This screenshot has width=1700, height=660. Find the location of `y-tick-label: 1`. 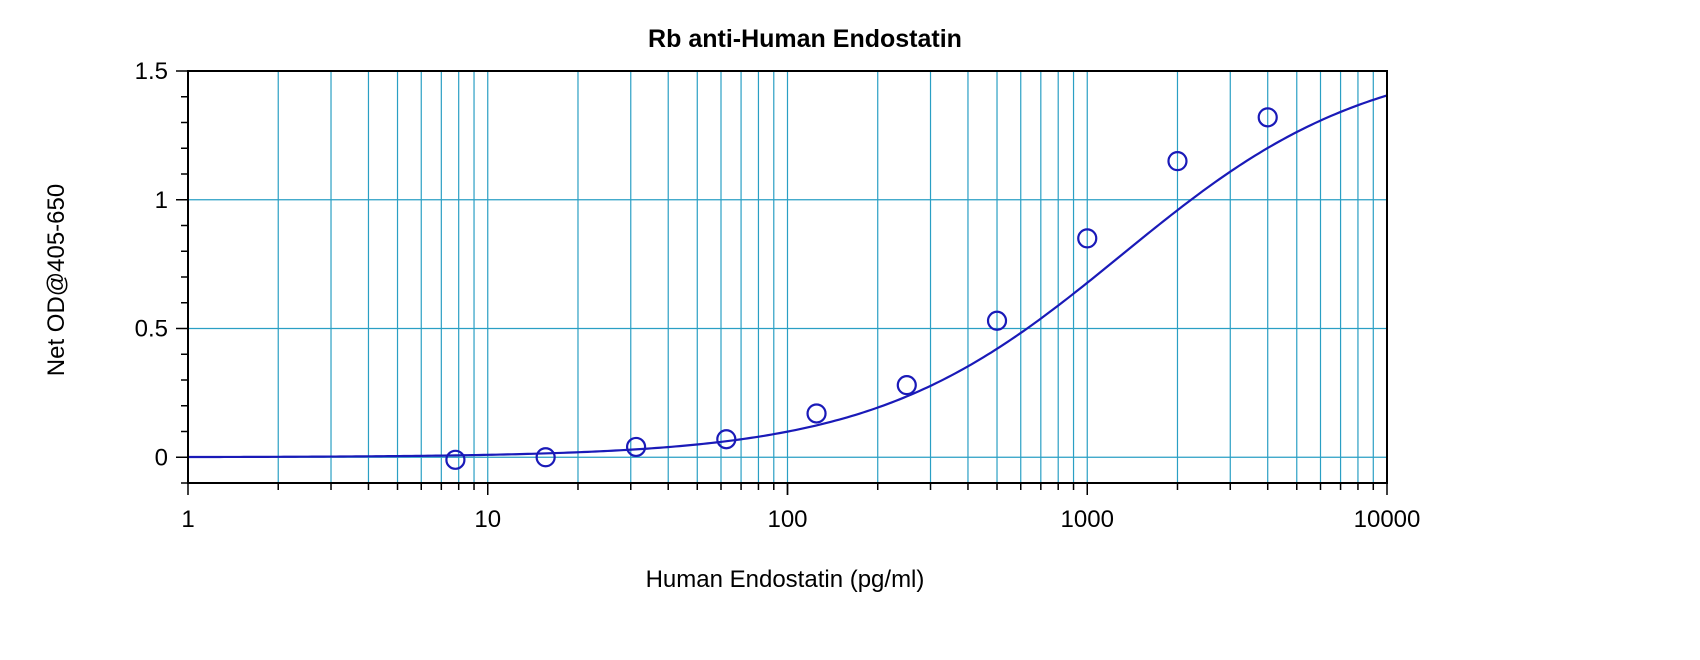

y-tick-label: 1 is located at coordinates (161, 200).